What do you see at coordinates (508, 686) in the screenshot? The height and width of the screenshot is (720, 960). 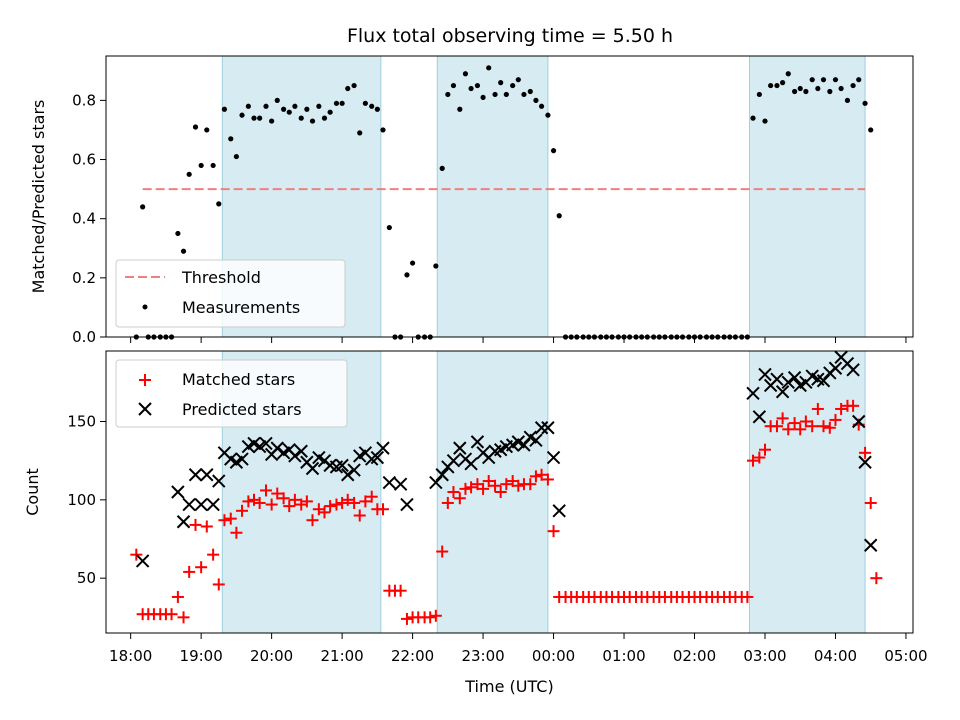 I see `x-axis-label-time: Time (UTC)` at bounding box center [508, 686].